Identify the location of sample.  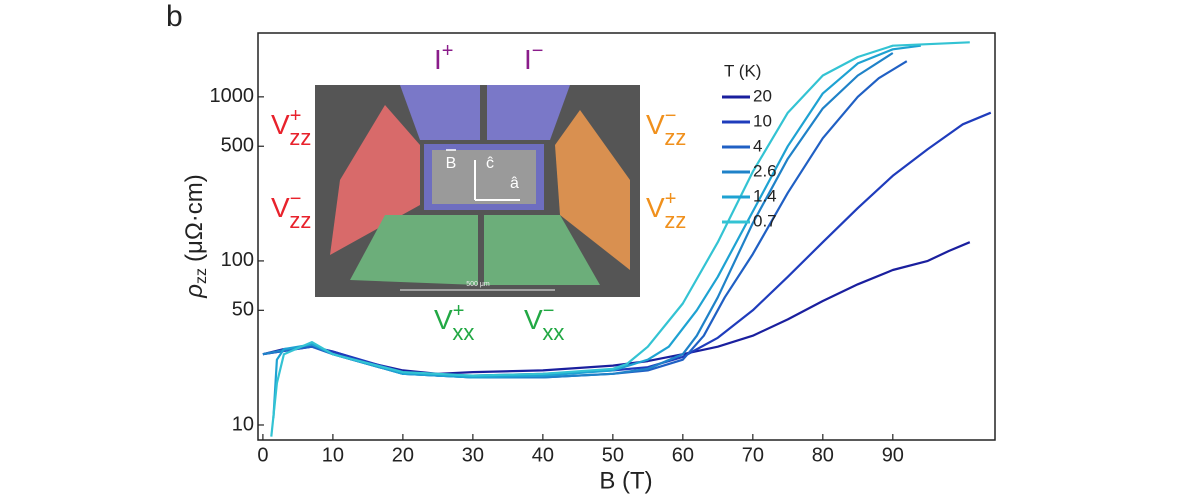
(484, 177).